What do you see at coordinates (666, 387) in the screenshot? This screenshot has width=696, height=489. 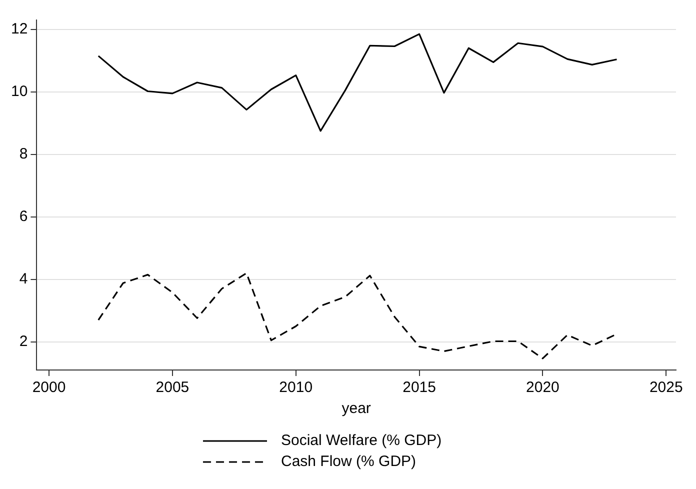 I see `x-tick-label: 2025` at bounding box center [666, 387].